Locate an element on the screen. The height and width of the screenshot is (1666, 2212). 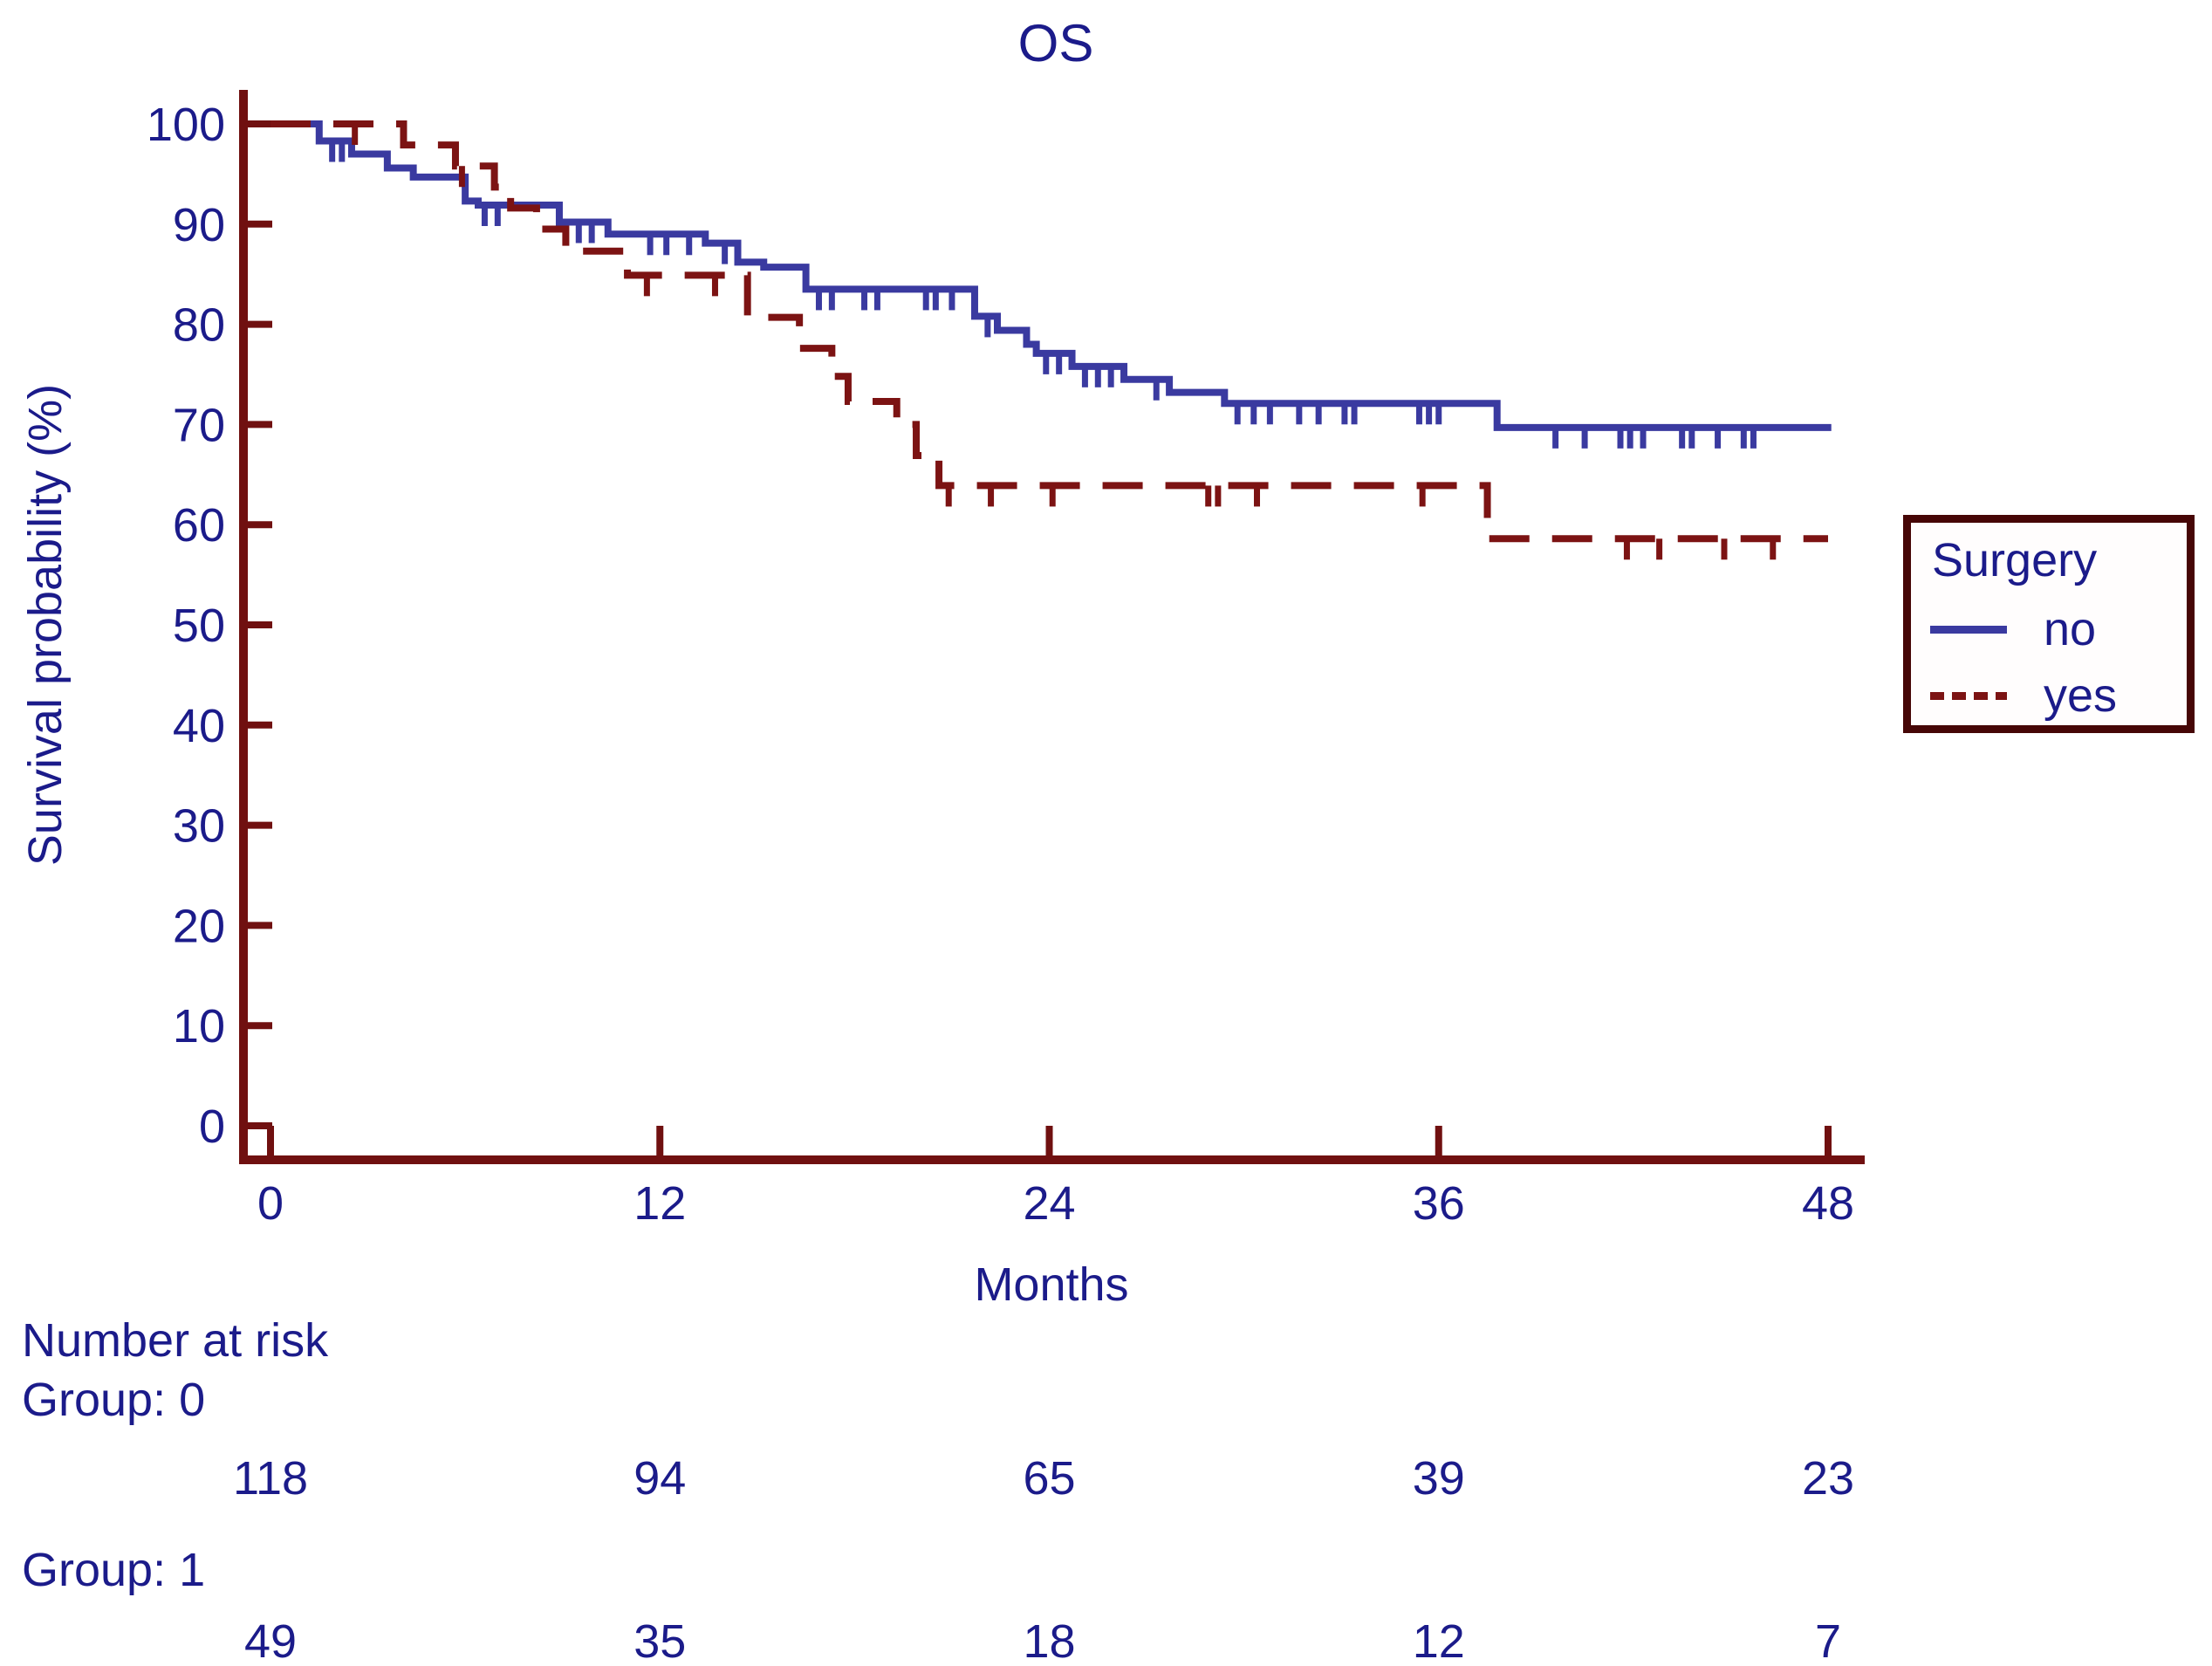
y-tick-label-30: 30 is located at coordinates (199, 826).